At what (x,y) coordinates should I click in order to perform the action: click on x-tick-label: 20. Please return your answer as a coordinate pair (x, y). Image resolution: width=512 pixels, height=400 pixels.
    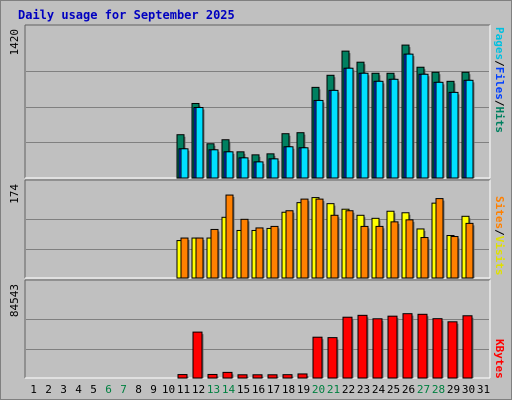
    Looking at the image, I should click on (318, 389).